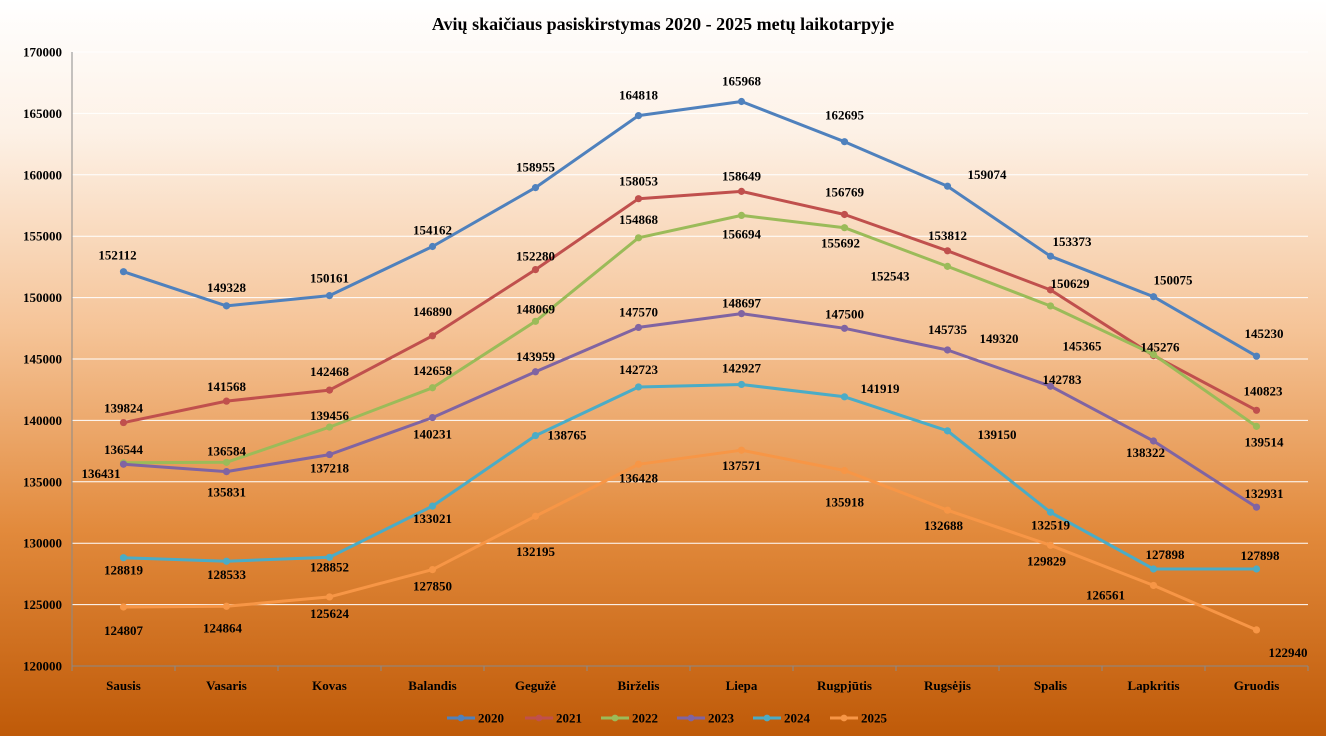 This screenshot has height=736, width=1326. I want to click on data-label-2020: 152112, so click(117, 255).